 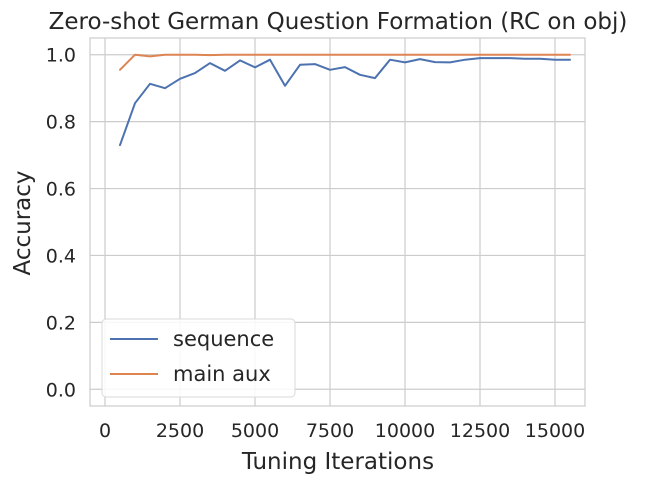 I want to click on y-tick-label: 0.2, so click(x=61, y=323).